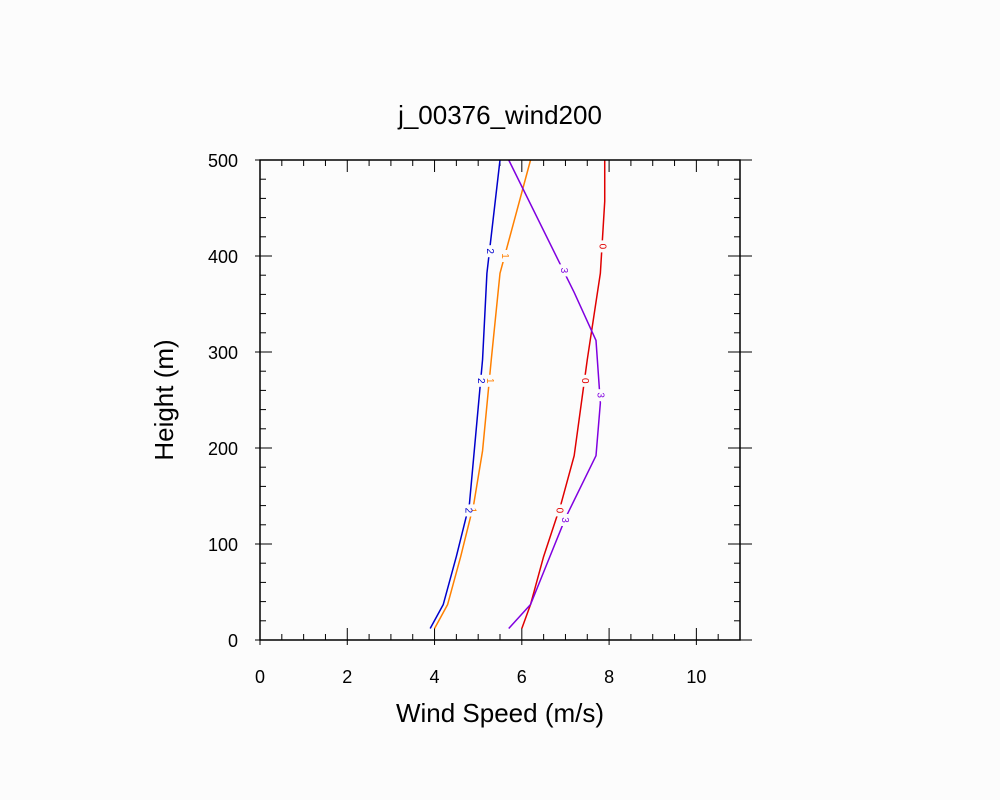  What do you see at coordinates (260, 677) in the screenshot?
I see `x-tick-label: 0` at bounding box center [260, 677].